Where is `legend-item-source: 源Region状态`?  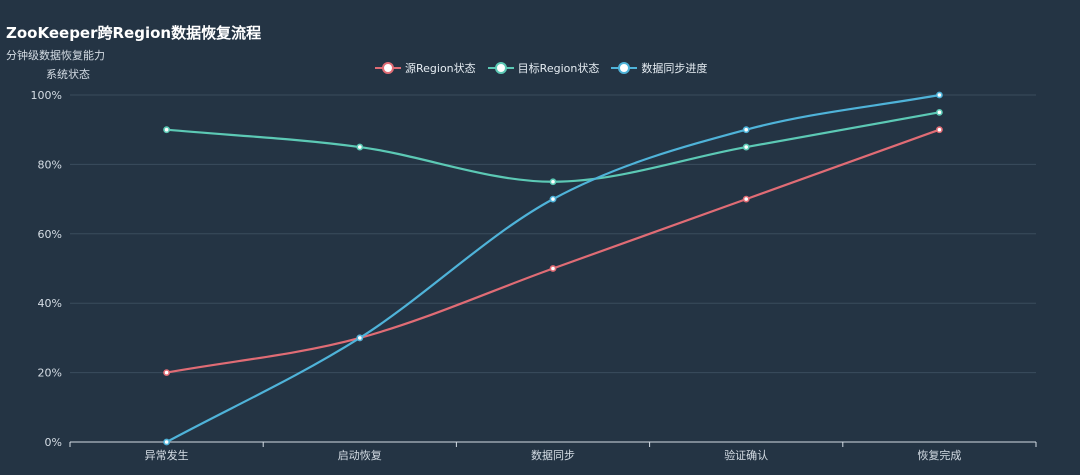 legend-item-source: 源Region状态 is located at coordinates (425, 68).